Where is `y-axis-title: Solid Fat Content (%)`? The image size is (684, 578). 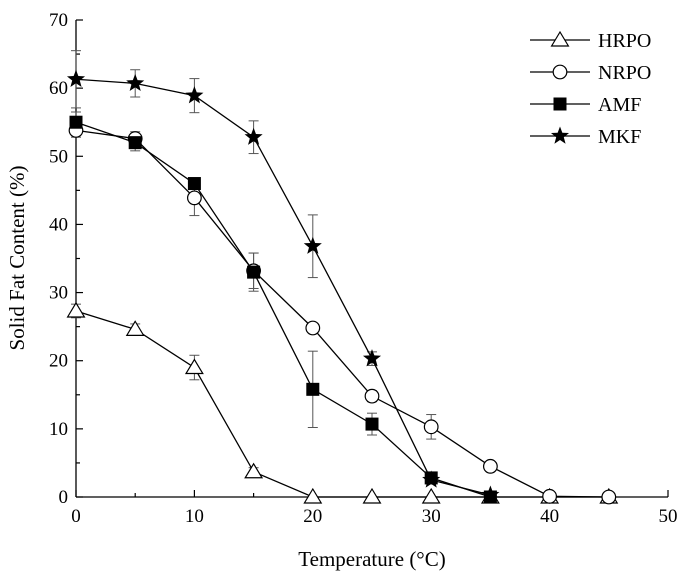 y-axis-title: Solid Fat Content (%) is located at coordinates (17, 258).